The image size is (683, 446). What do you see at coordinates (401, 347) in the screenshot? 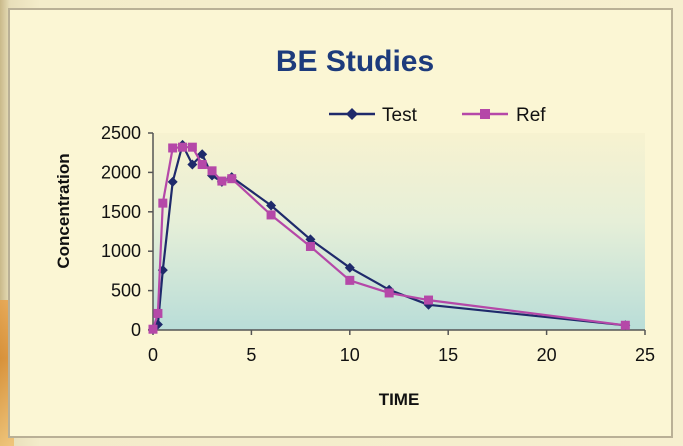
I see `x-axis: 0 5 10 15 20 25` at bounding box center [401, 347].